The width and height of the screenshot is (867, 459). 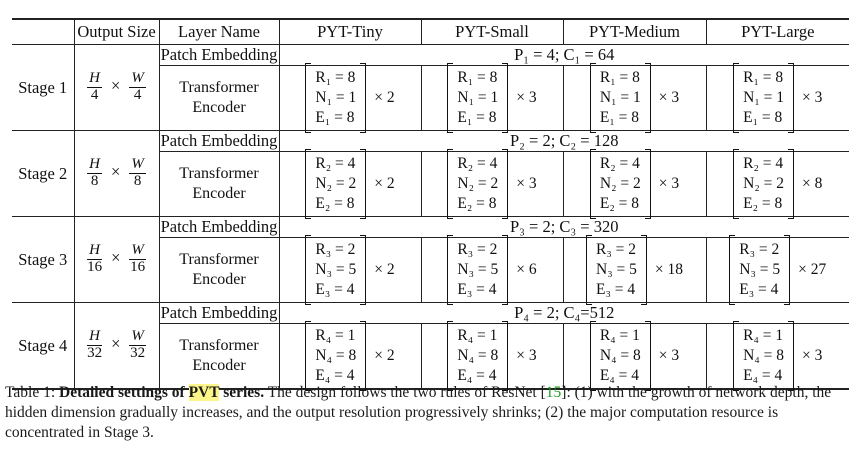 What do you see at coordinates (204, 392) in the screenshot?
I see `caption-highlight: PVT` at bounding box center [204, 392].